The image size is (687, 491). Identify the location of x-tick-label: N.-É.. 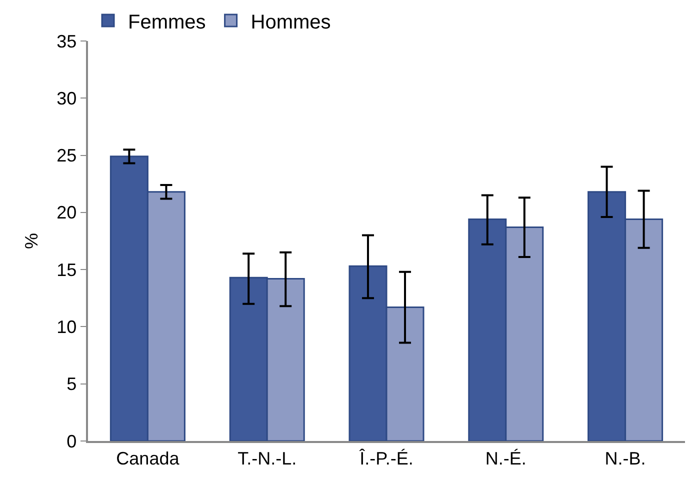
(505, 458).